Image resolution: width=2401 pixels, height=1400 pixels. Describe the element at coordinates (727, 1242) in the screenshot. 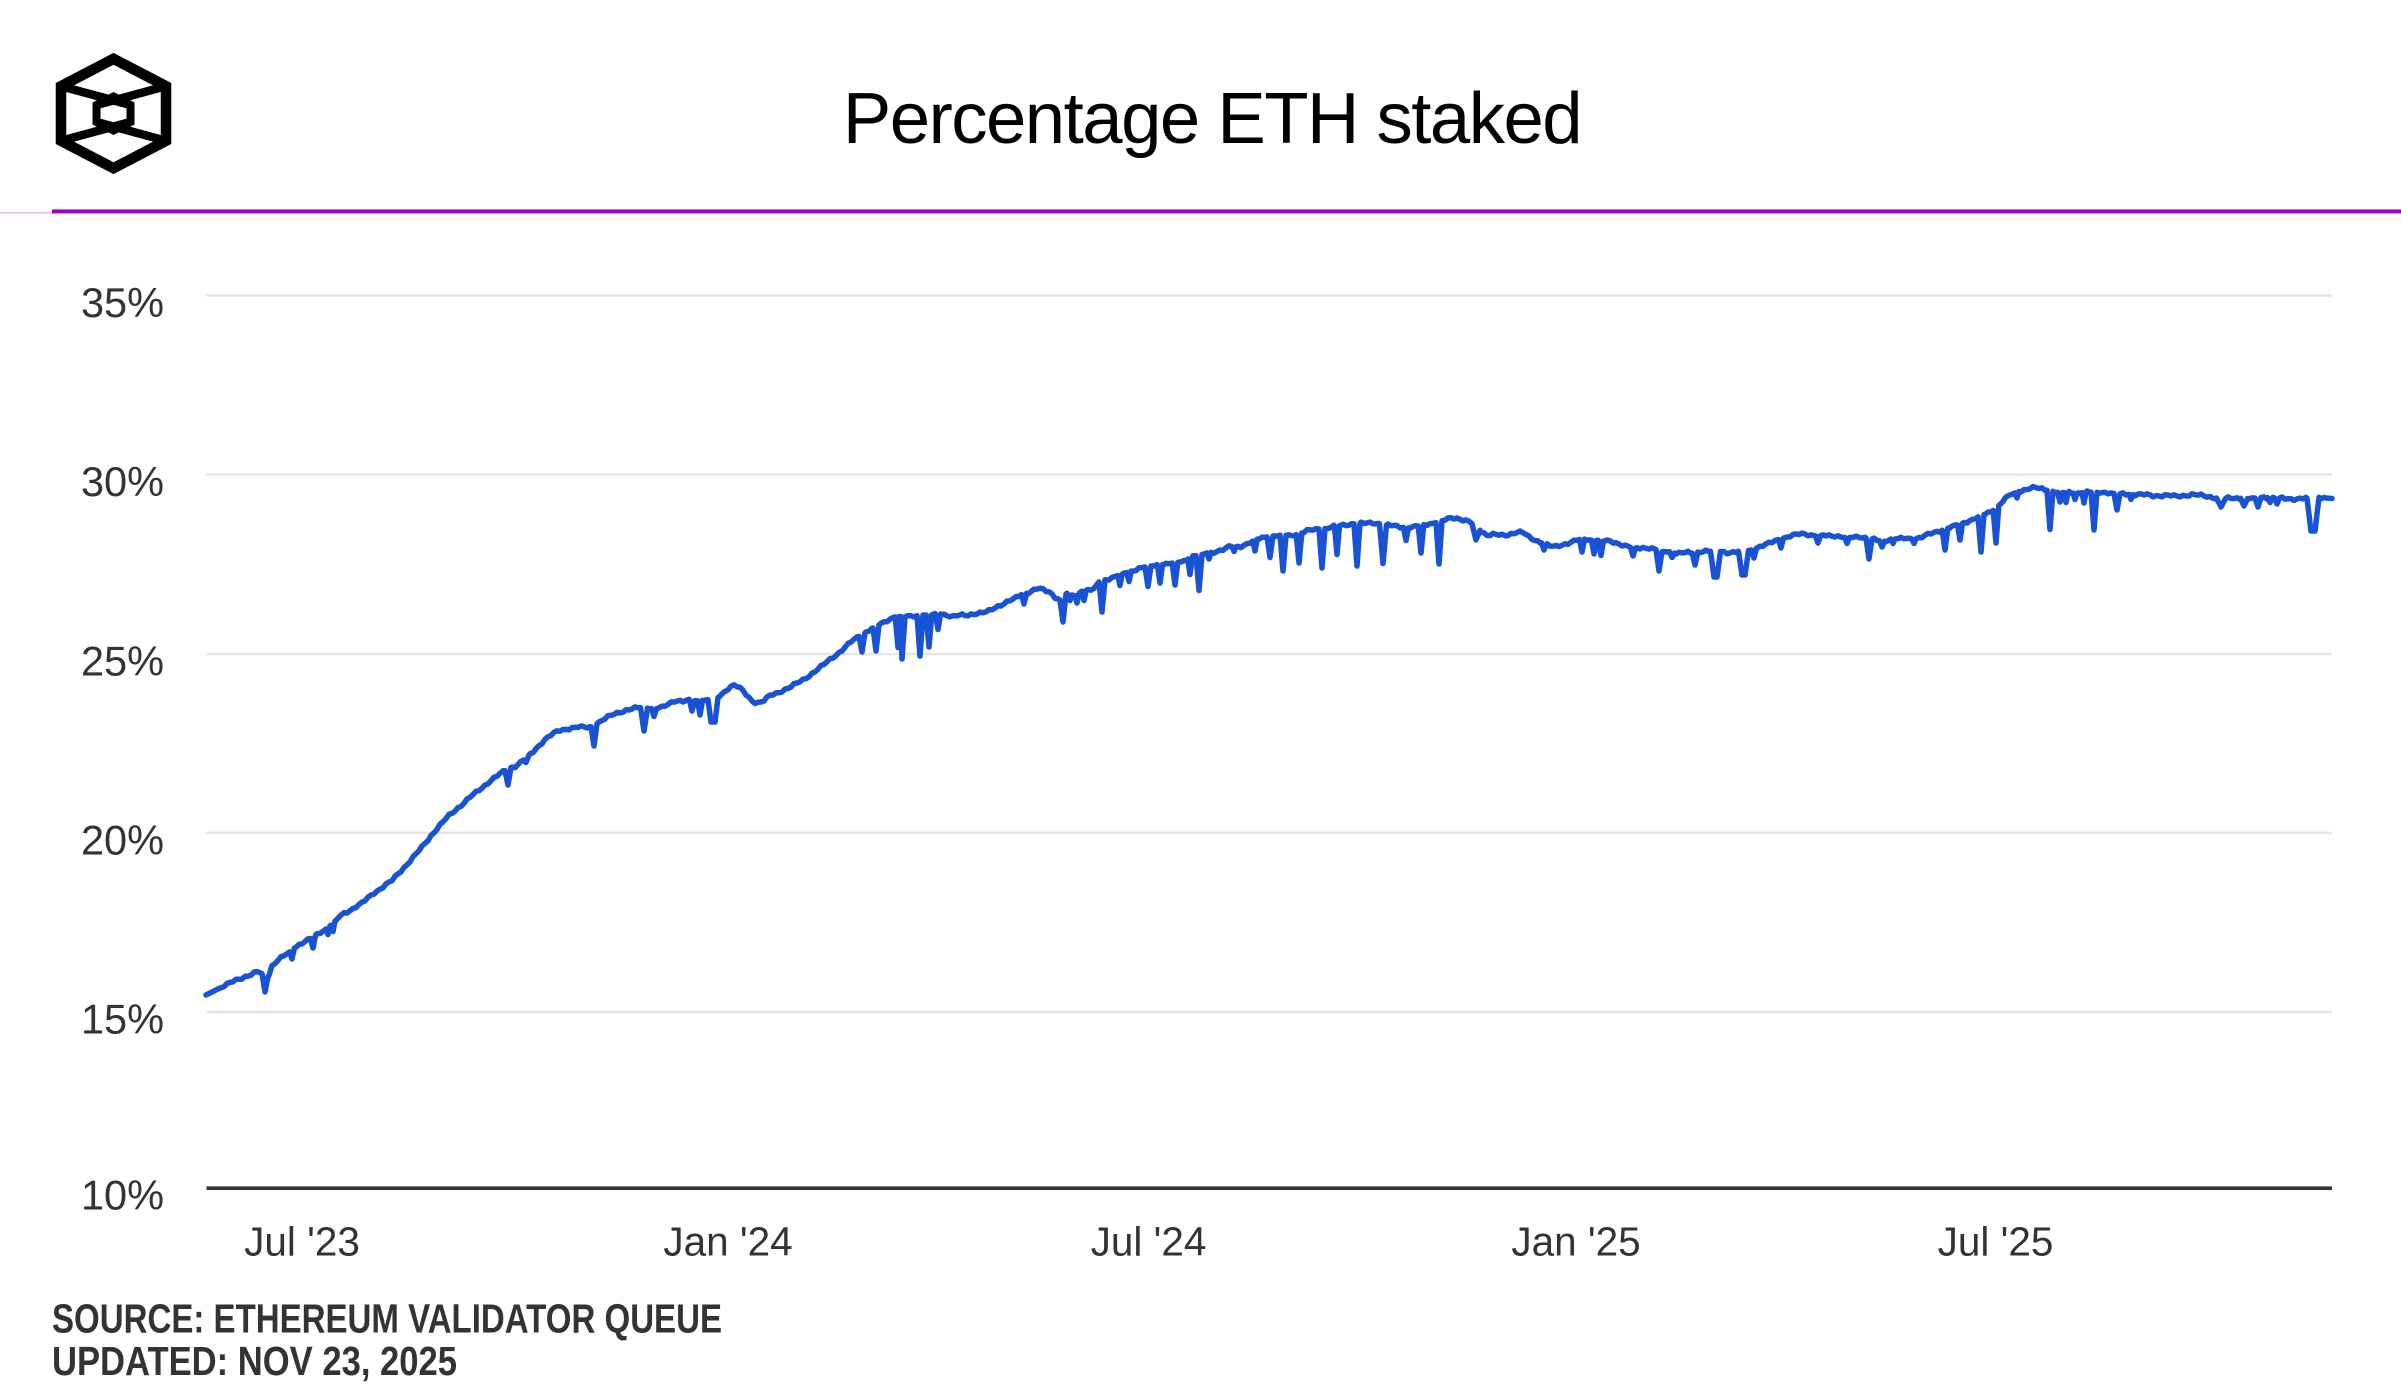

I see `svg-text: Jan '24` at that location.